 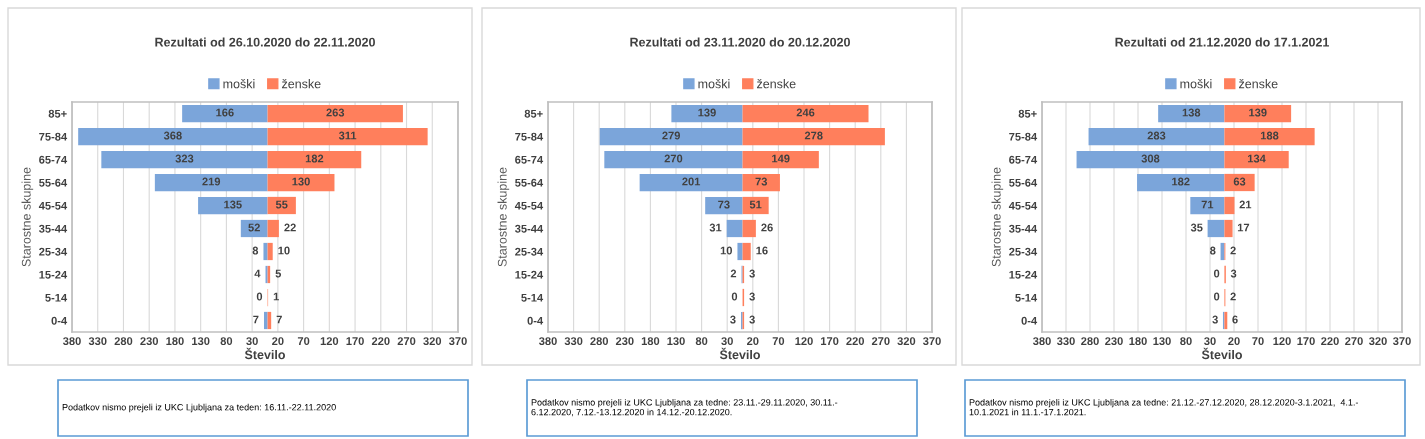 What do you see at coordinates (1181, 181) in the screenshot?
I see `data-label: 182` at bounding box center [1181, 181].